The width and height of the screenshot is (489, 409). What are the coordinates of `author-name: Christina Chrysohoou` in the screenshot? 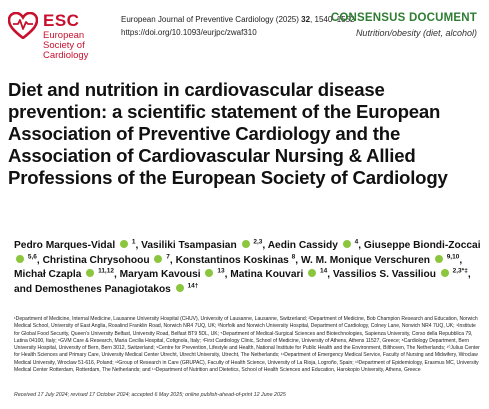 It's located at (96, 260).